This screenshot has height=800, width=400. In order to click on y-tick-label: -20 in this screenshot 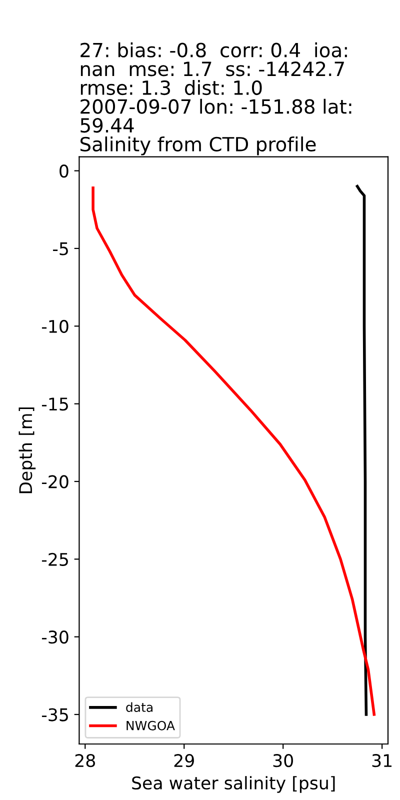, I will do `click(55, 481)`.